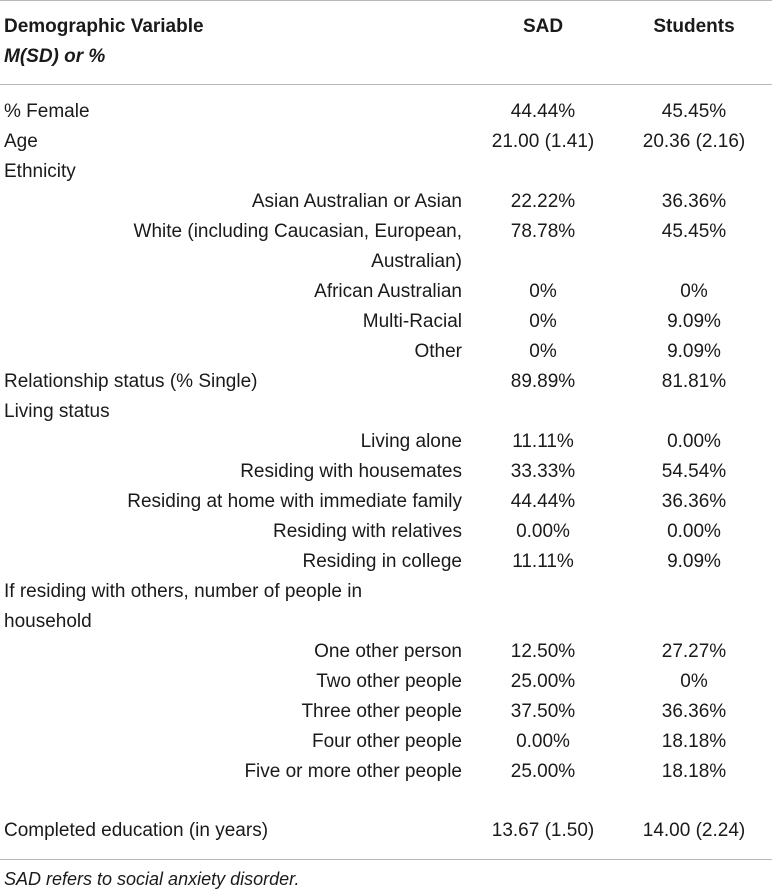 This screenshot has width=772, height=893. I want to click on table-row: Ethnicity, so click(386, 172).